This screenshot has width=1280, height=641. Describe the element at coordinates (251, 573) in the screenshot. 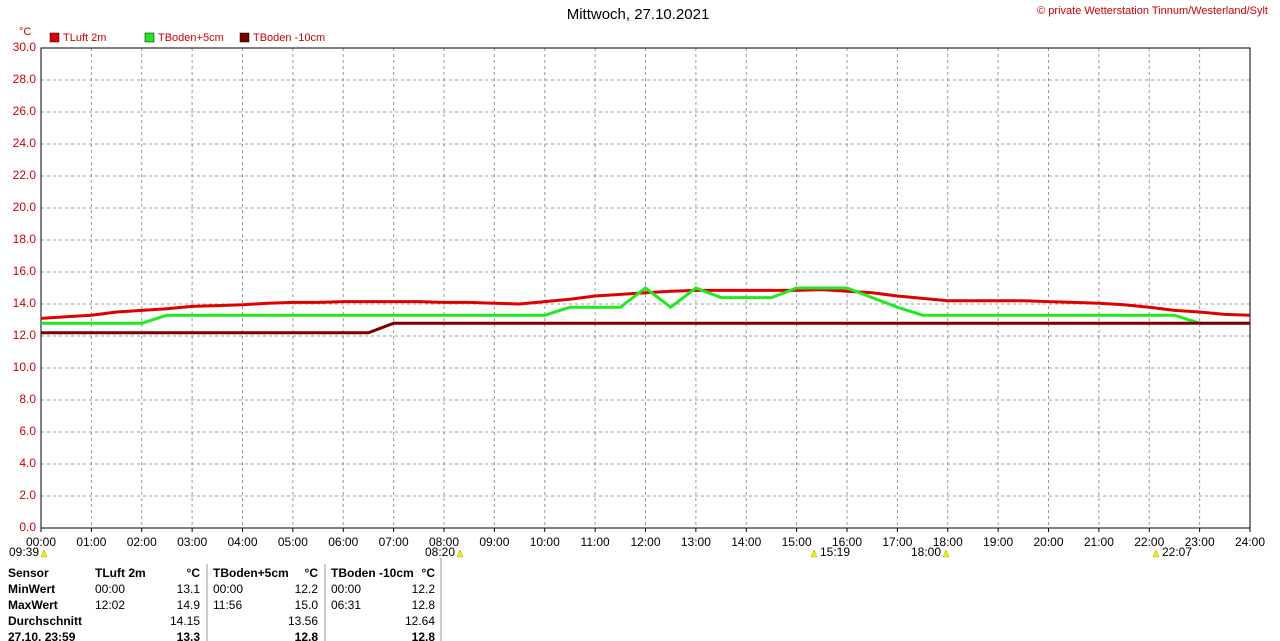

I see `table-header: TBoden+5cm` at that location.